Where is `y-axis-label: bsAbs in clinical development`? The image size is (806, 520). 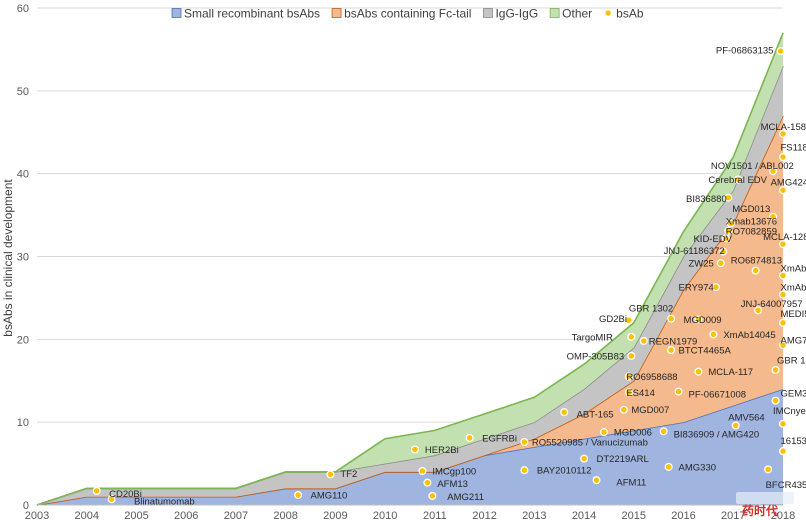
y-axis-label: bsAbs in clinical development is located at coordinates (8, 258).